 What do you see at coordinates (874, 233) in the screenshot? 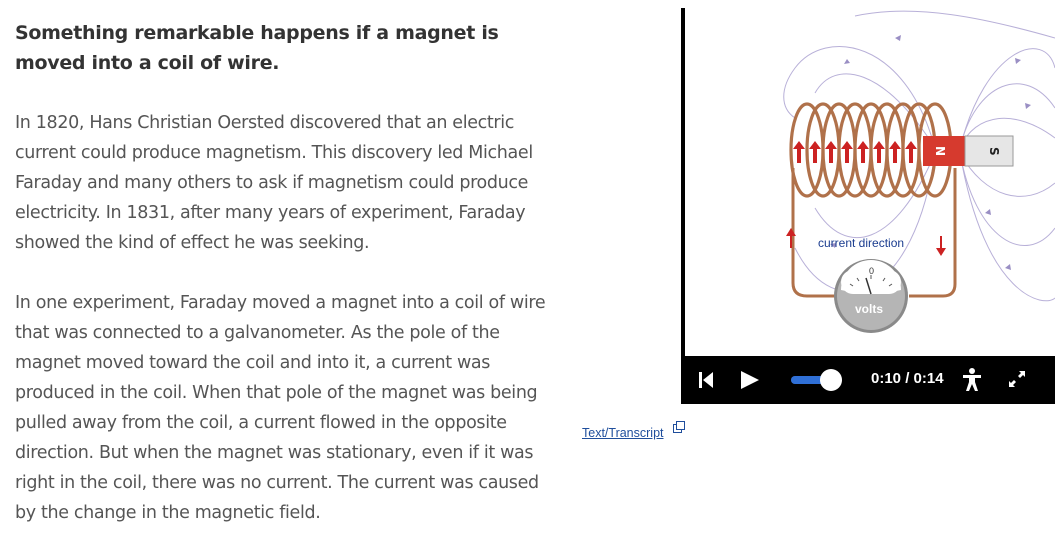
I see `circuit-wire` at bounding box center [874, 233].